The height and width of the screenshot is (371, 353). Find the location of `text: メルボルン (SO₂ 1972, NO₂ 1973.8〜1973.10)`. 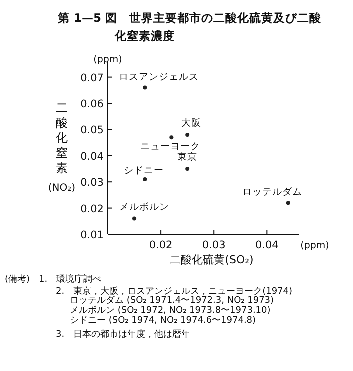

text: メルボルン (SO₂ 1972, NO₂ 1973.8〜1973.10) is located at coordinates (170, 310).